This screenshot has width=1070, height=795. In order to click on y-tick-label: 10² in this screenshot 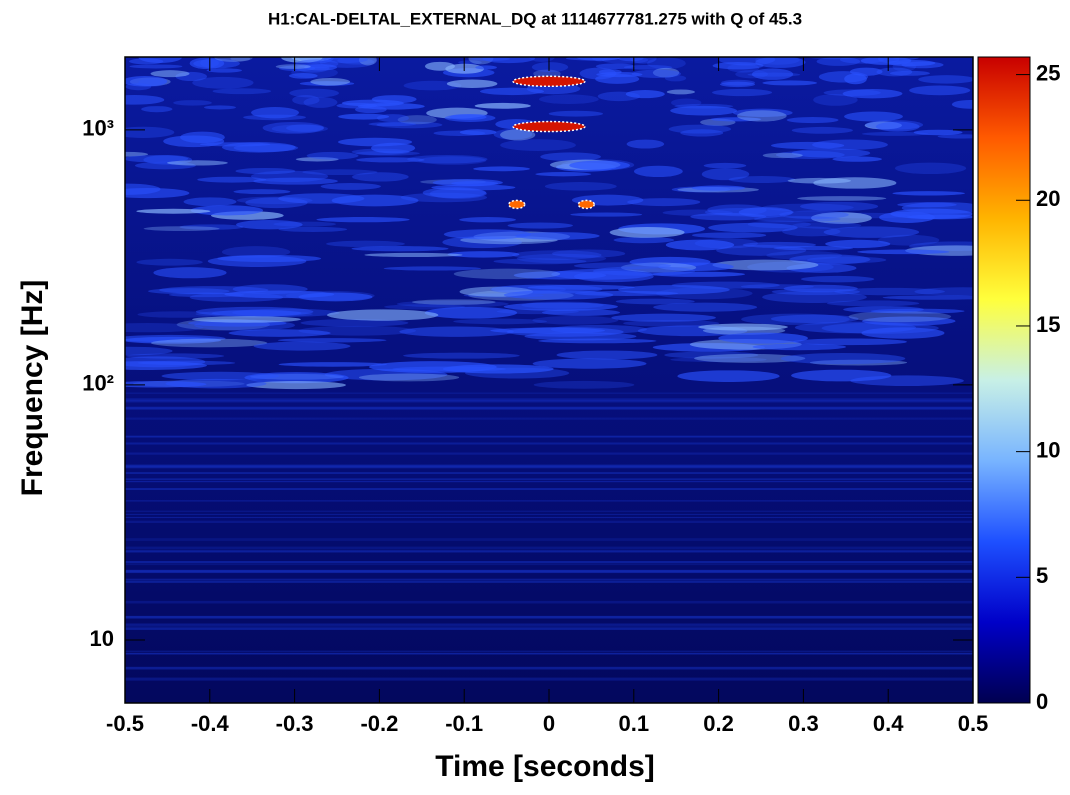, I will do `click(98, 383)`.